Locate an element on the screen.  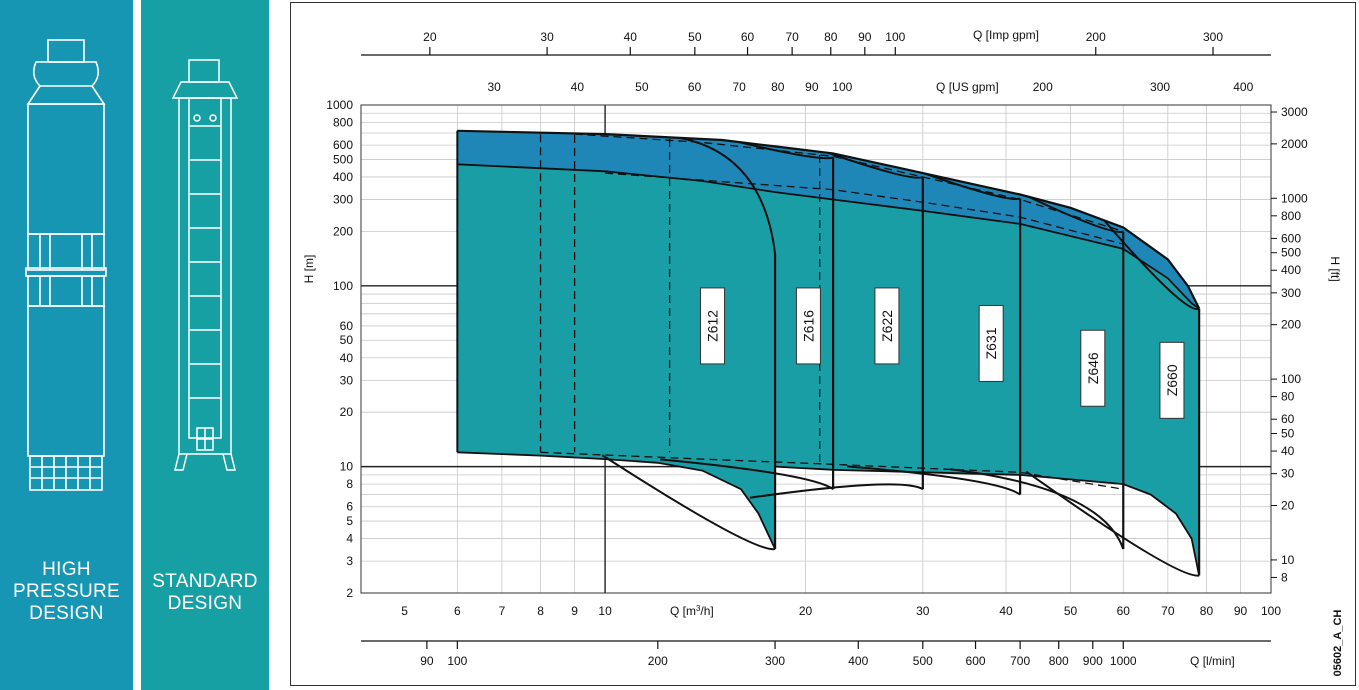
x-bottom-tick-label: 40 is located at coordinates (1006, 611).